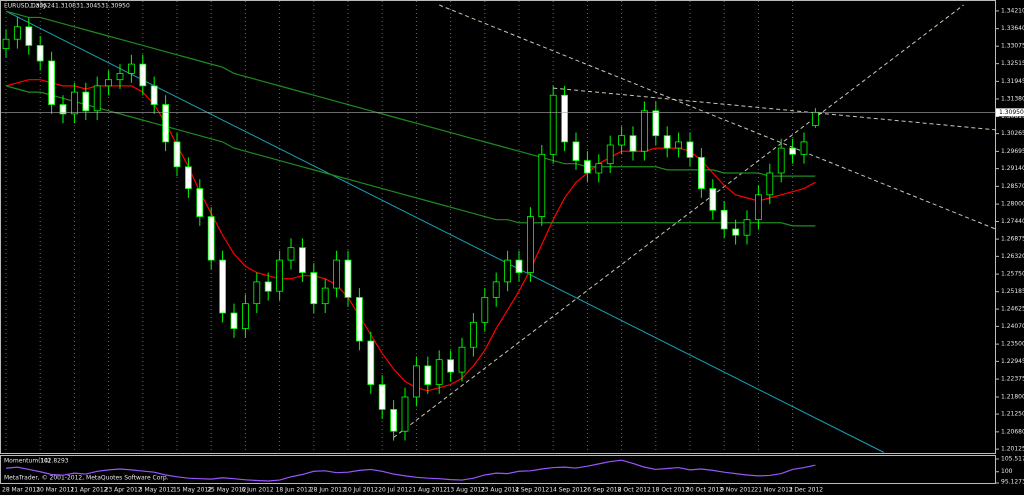 The width and height of the screenshot is (1024, 495). Describe the element at coordinates (1012, 431) in the screenshot. I see `y-tick-label: 1.20680` at that location.